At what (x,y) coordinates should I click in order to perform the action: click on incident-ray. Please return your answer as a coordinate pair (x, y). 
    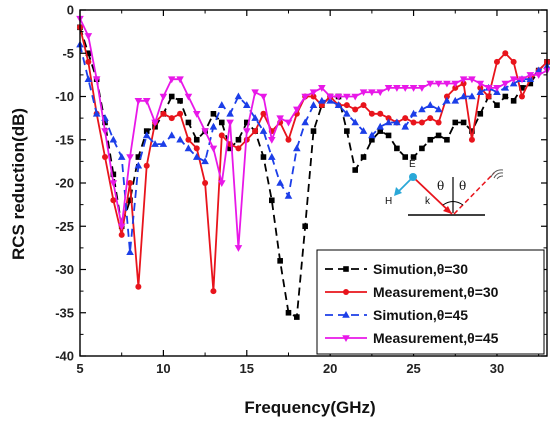
    Looking at the image, I should click on (432, 195).